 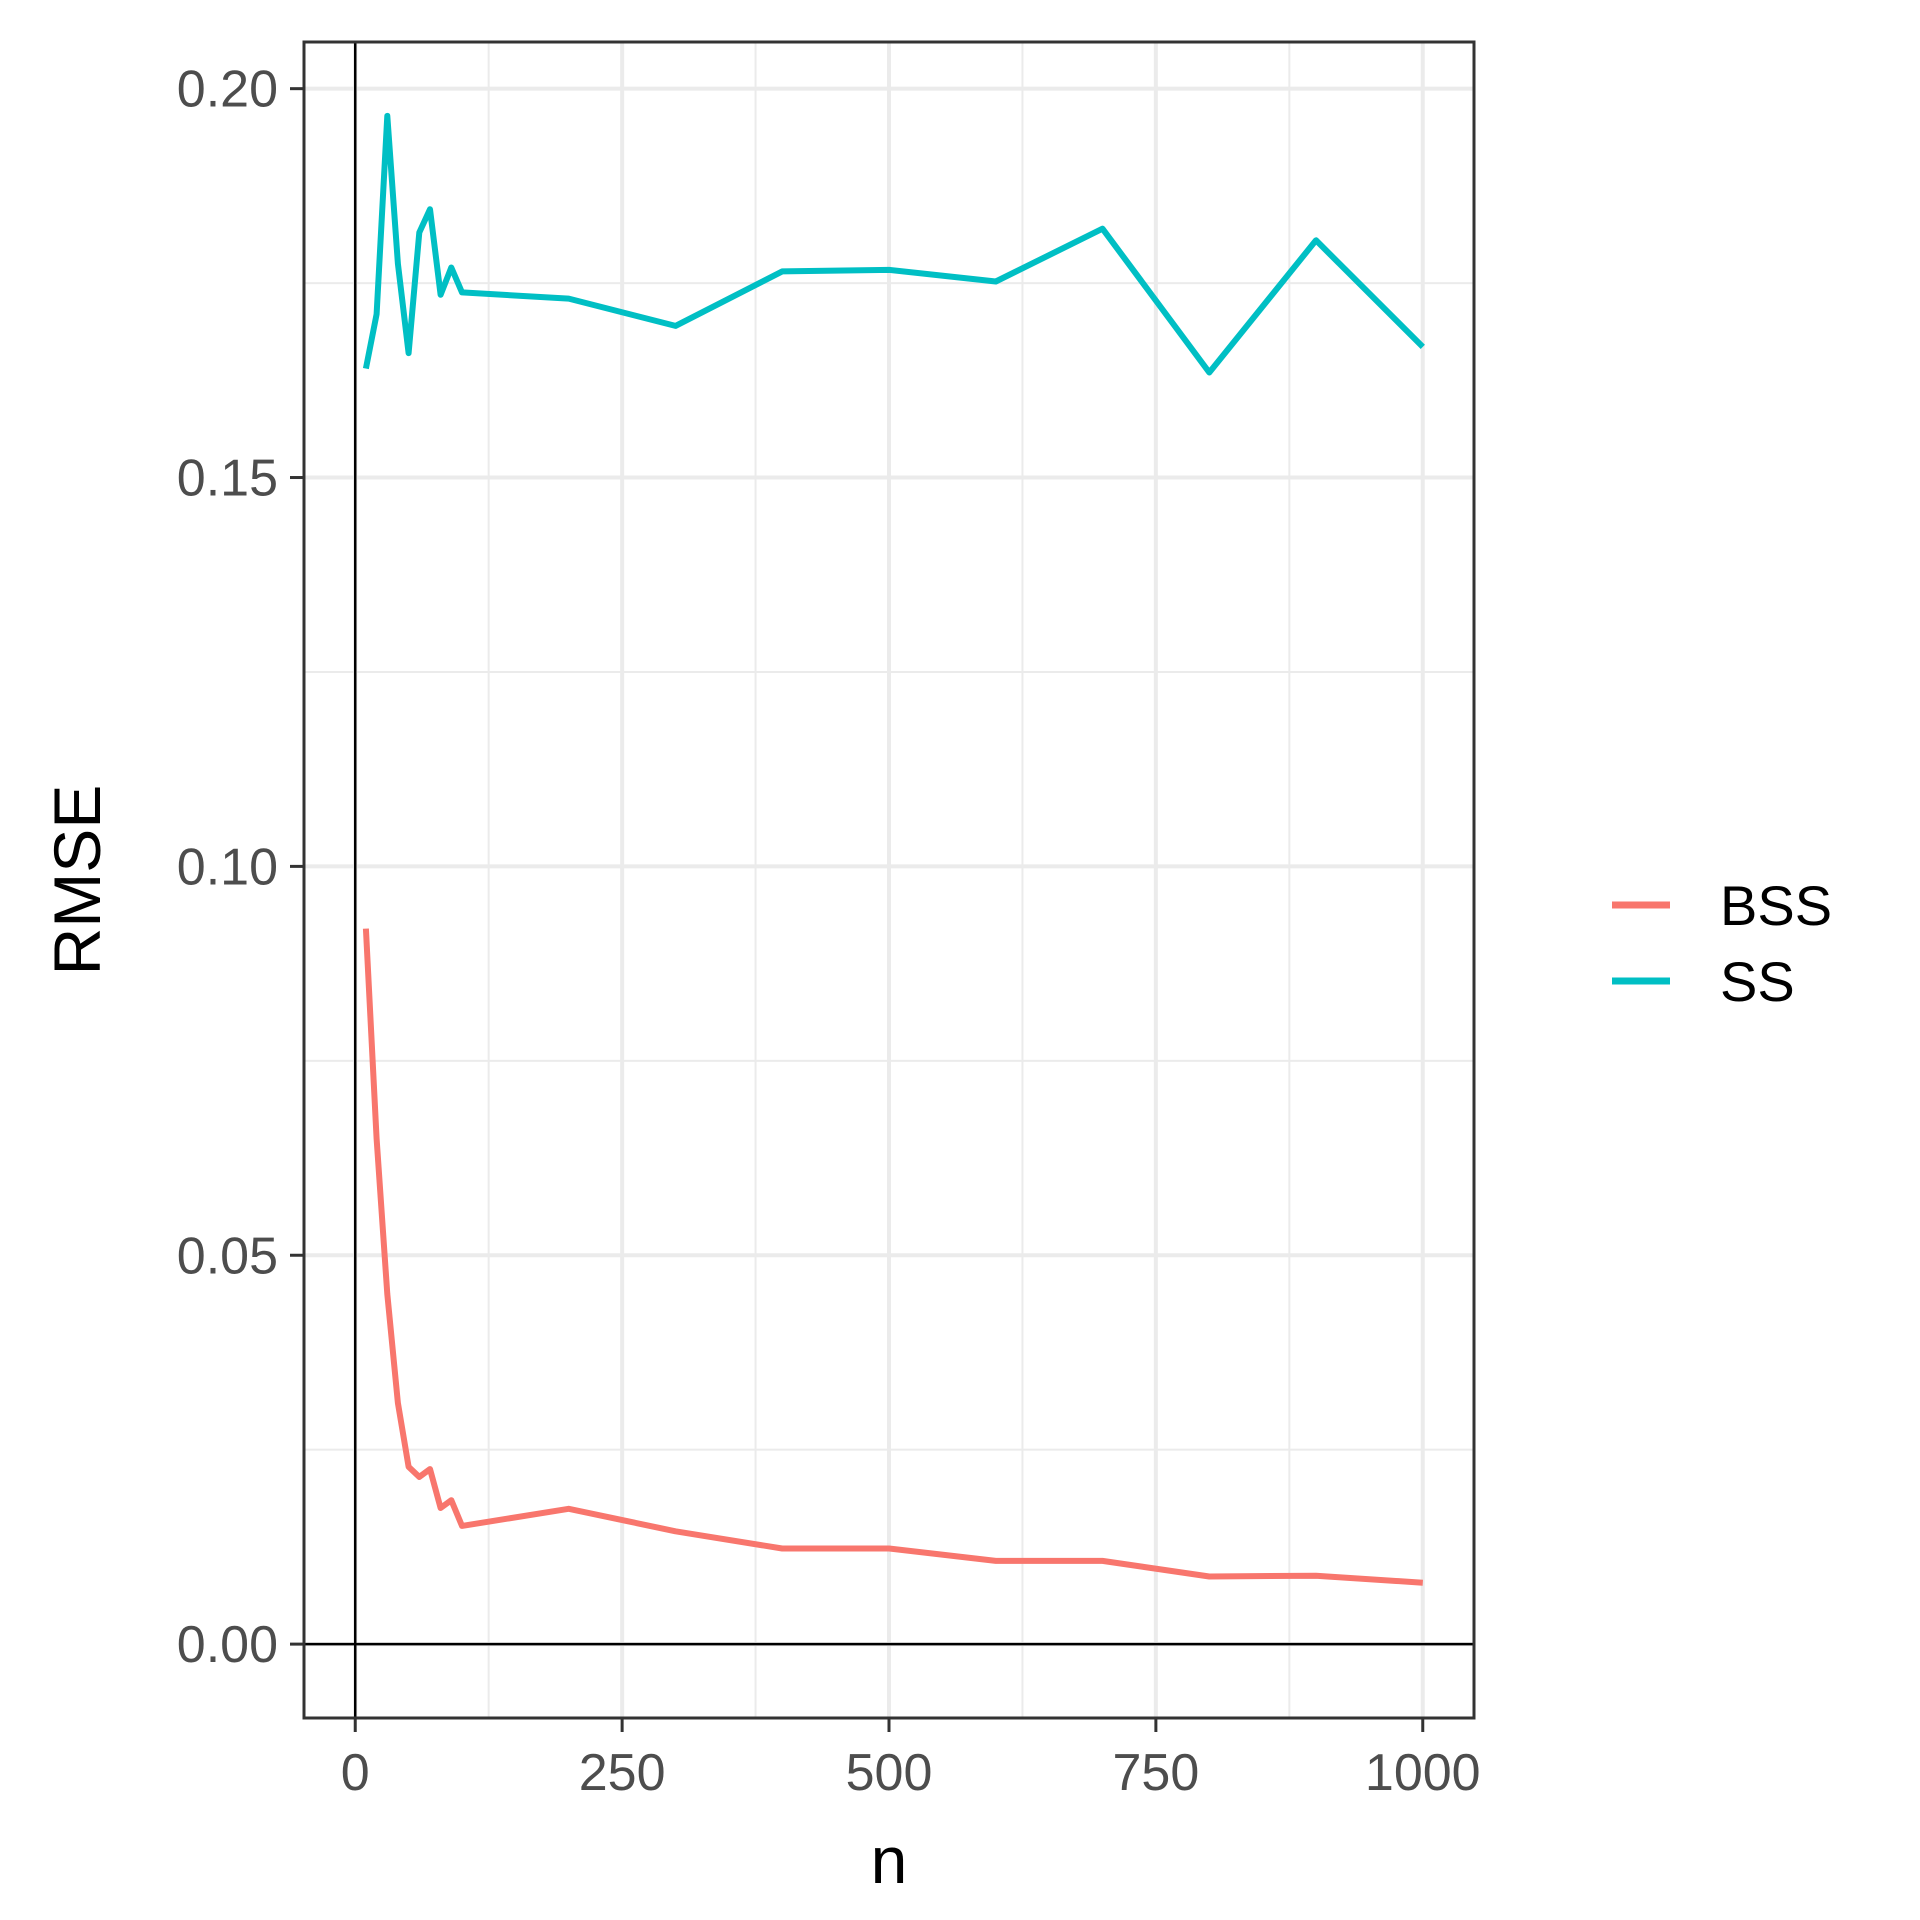 I want to click on series-line-ss, so click(x=893, y=244).